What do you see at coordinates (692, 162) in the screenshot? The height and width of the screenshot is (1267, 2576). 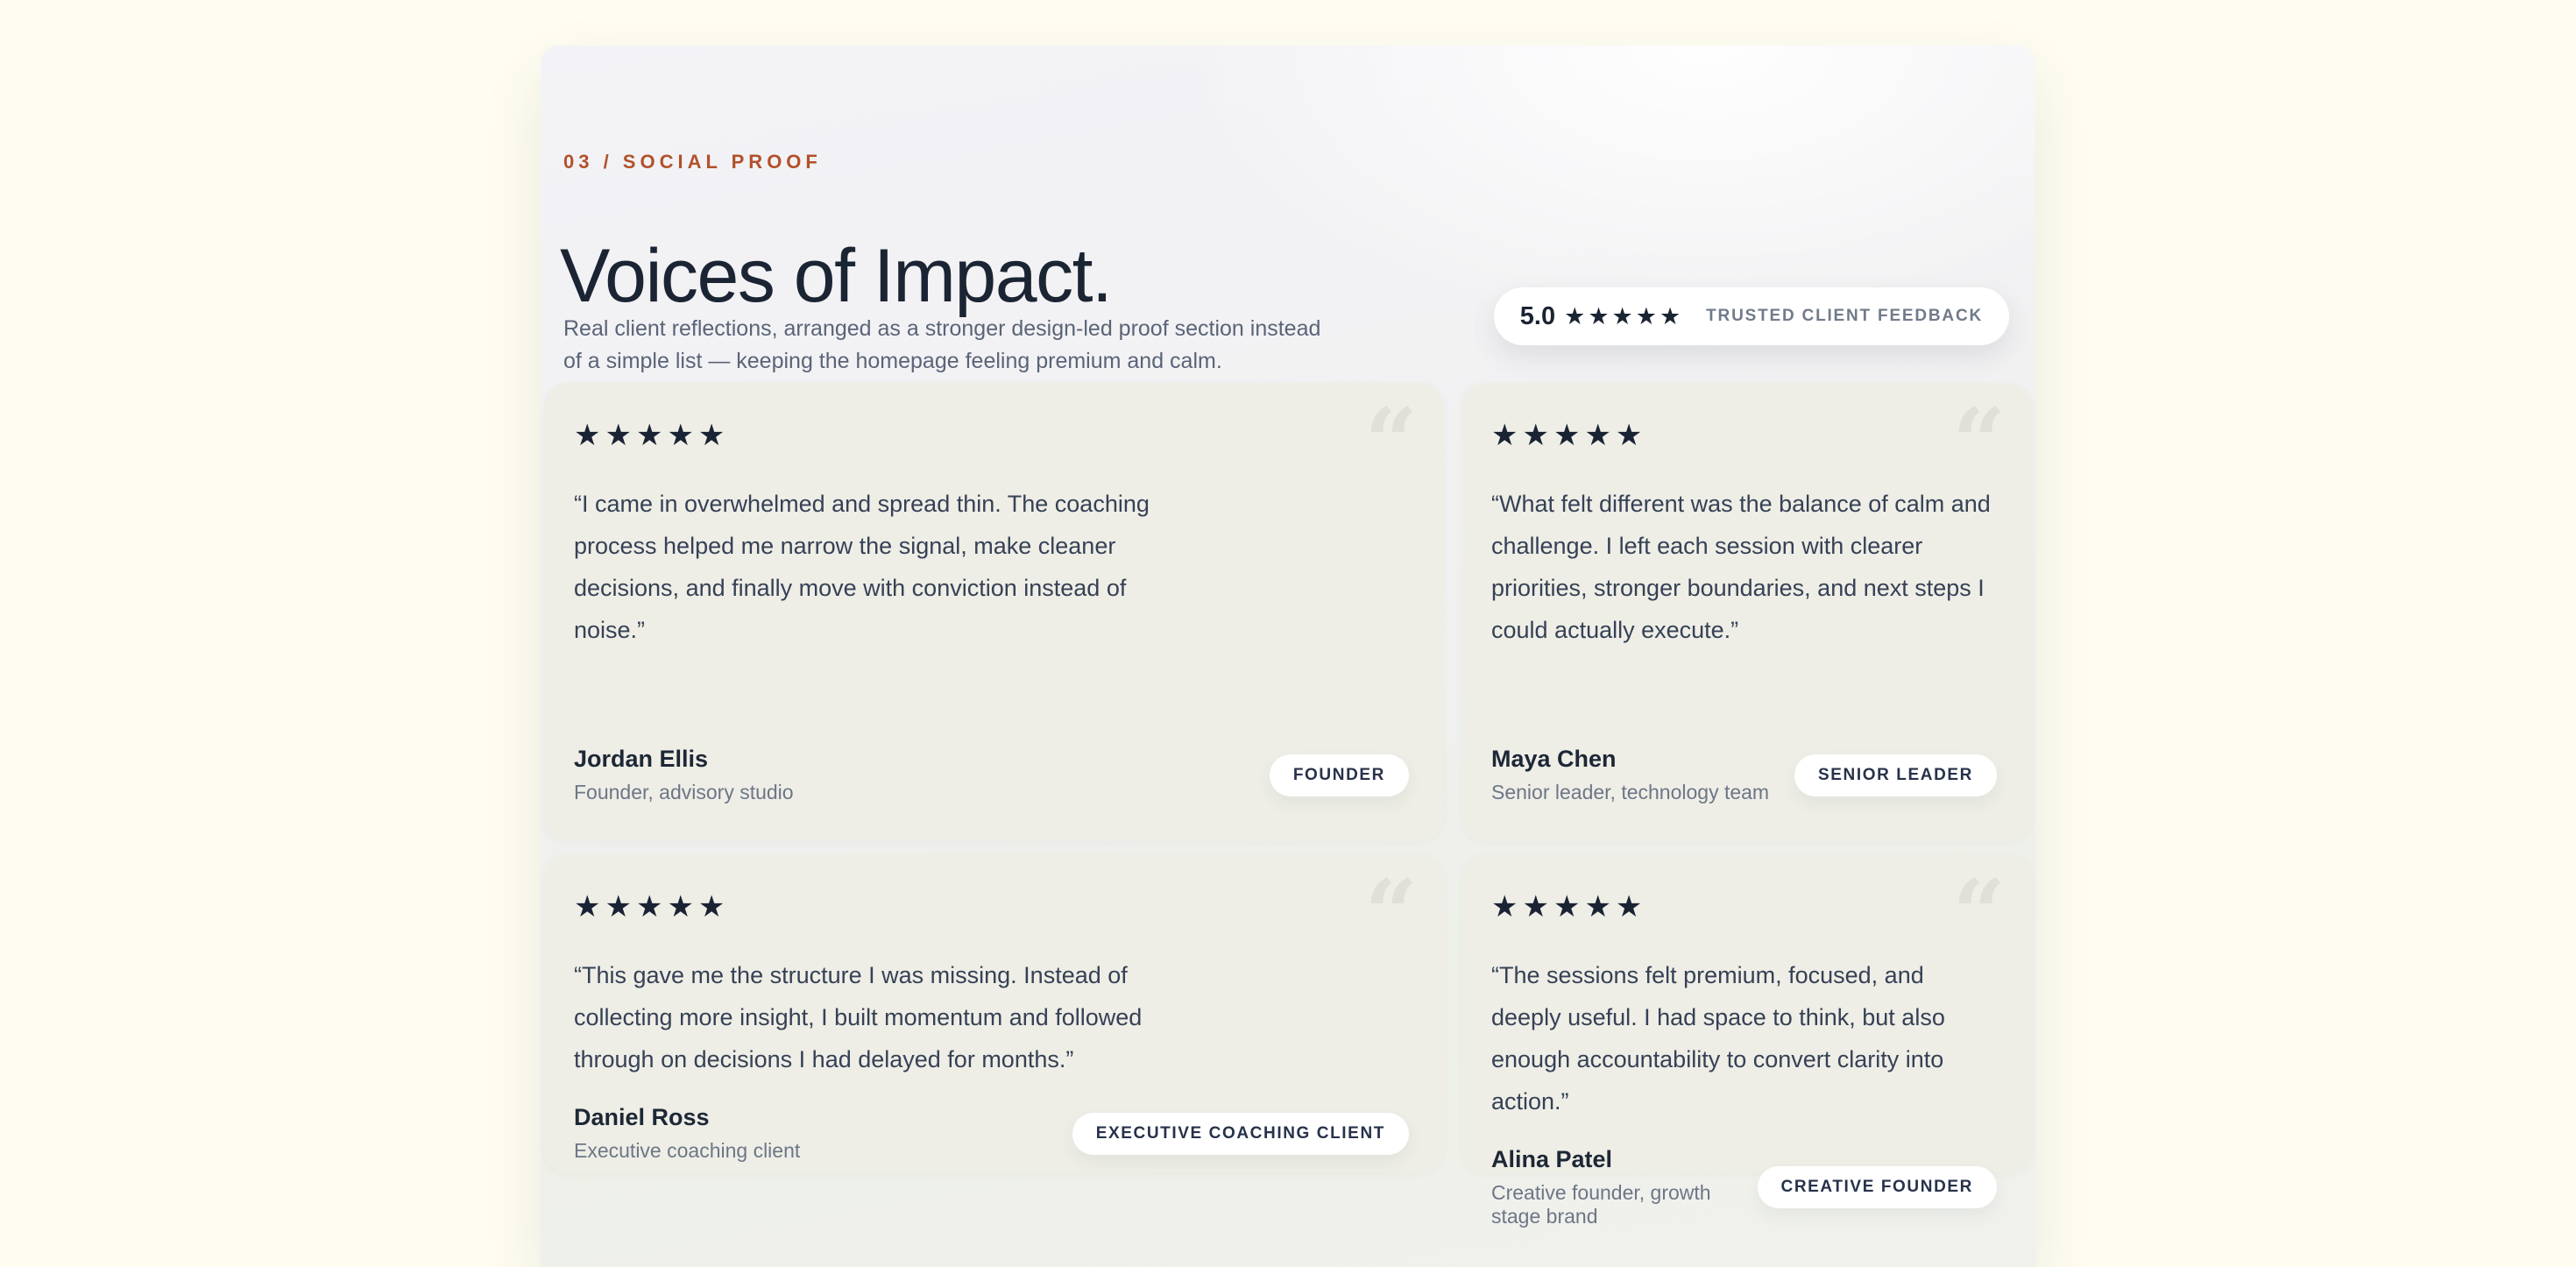 I see `section-eyebrow: 03 / SOCIAL PROOF` at bounding box center [692, 162].